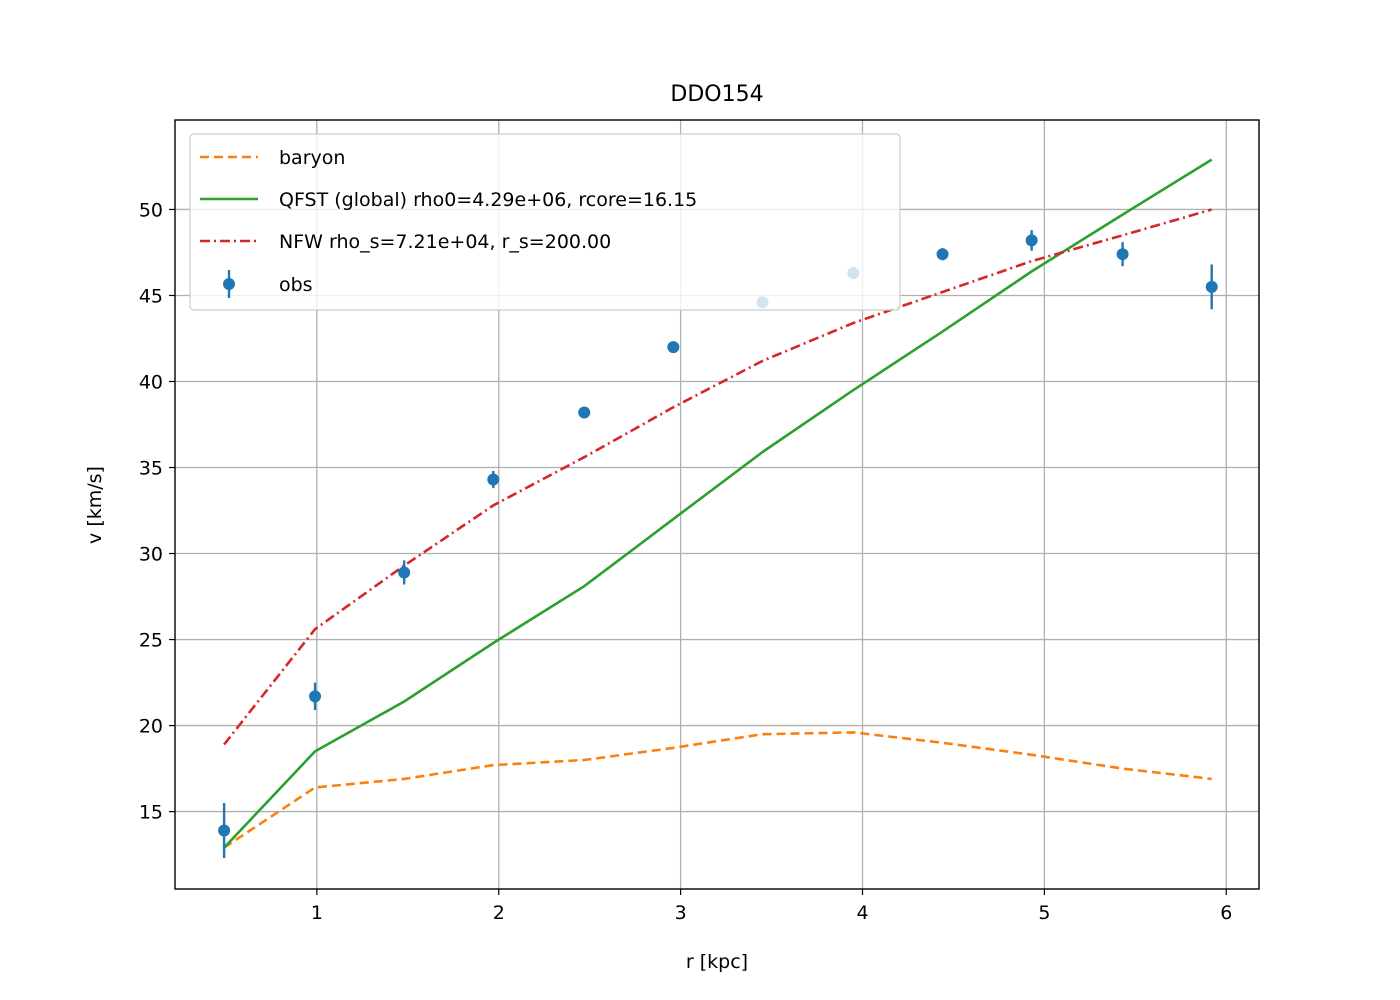  Describe the element at coordinates (717, 962) in the screenshot. I see `x-axis-label: r [kpc]` at that location.